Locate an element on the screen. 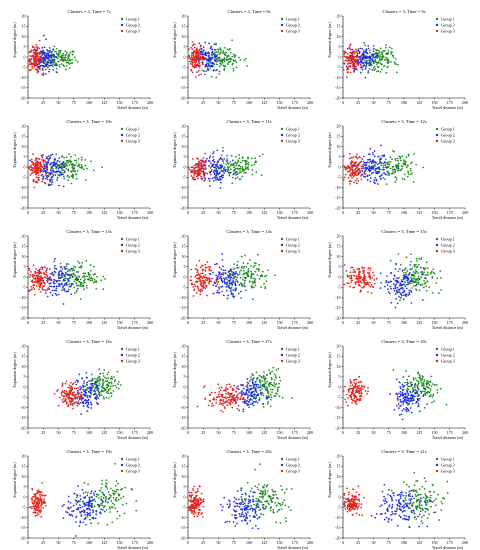 The height and width of the screenshot is (550, 480). panel-title: Clusters = 3, Time = 16s is located at coordinates (88, 342).